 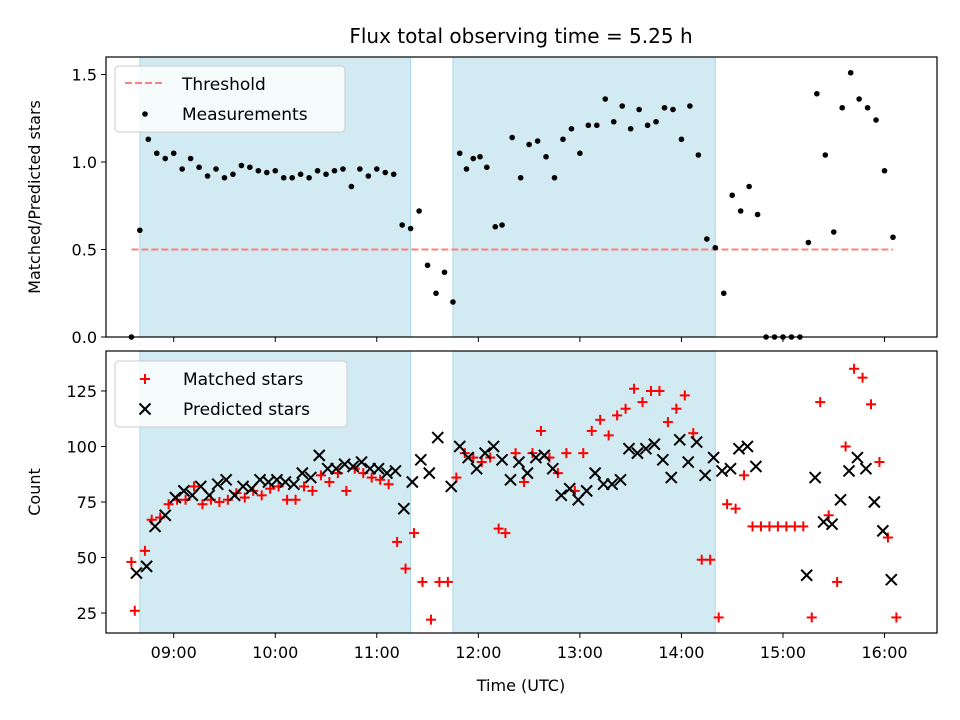 I want to click on series-1-point-18-b, so click(x=294, y=484).